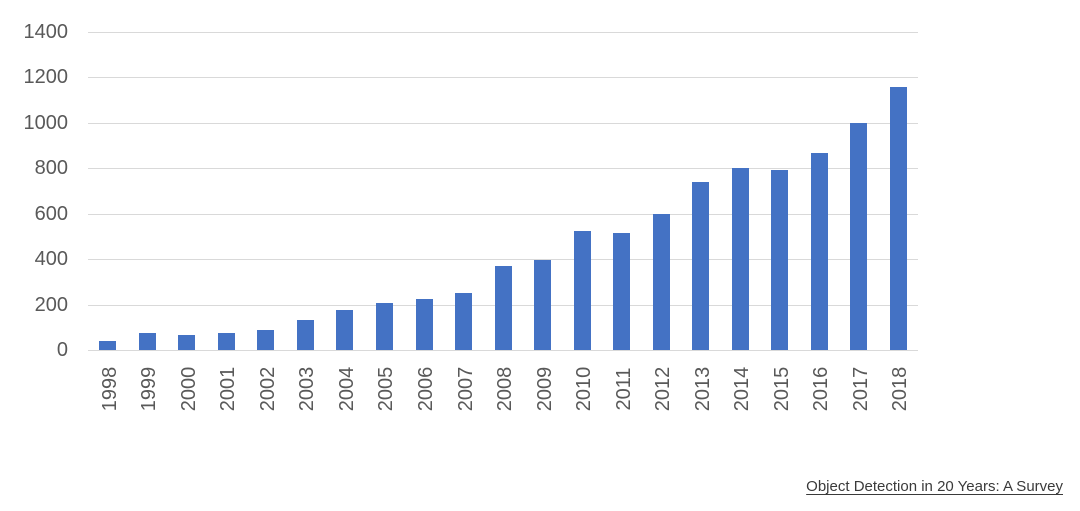 The image size is (1080, 511). What do you see at coordinates (51, 213) in the screenshot?
I see `y-axis-tick-label: 600` at bounding box center [51, 213].